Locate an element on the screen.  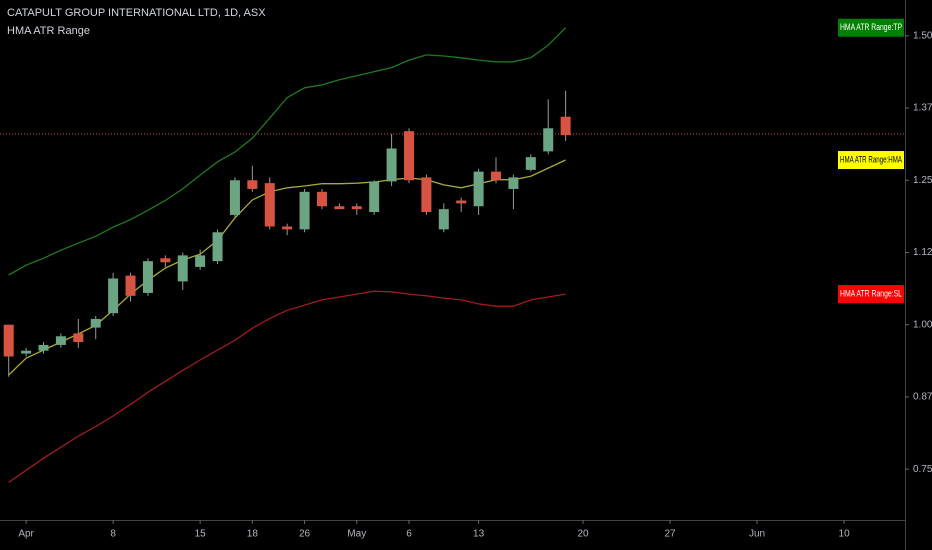
indicator-label: HMA ATR Range:TP is located at coordinates (871, 27).